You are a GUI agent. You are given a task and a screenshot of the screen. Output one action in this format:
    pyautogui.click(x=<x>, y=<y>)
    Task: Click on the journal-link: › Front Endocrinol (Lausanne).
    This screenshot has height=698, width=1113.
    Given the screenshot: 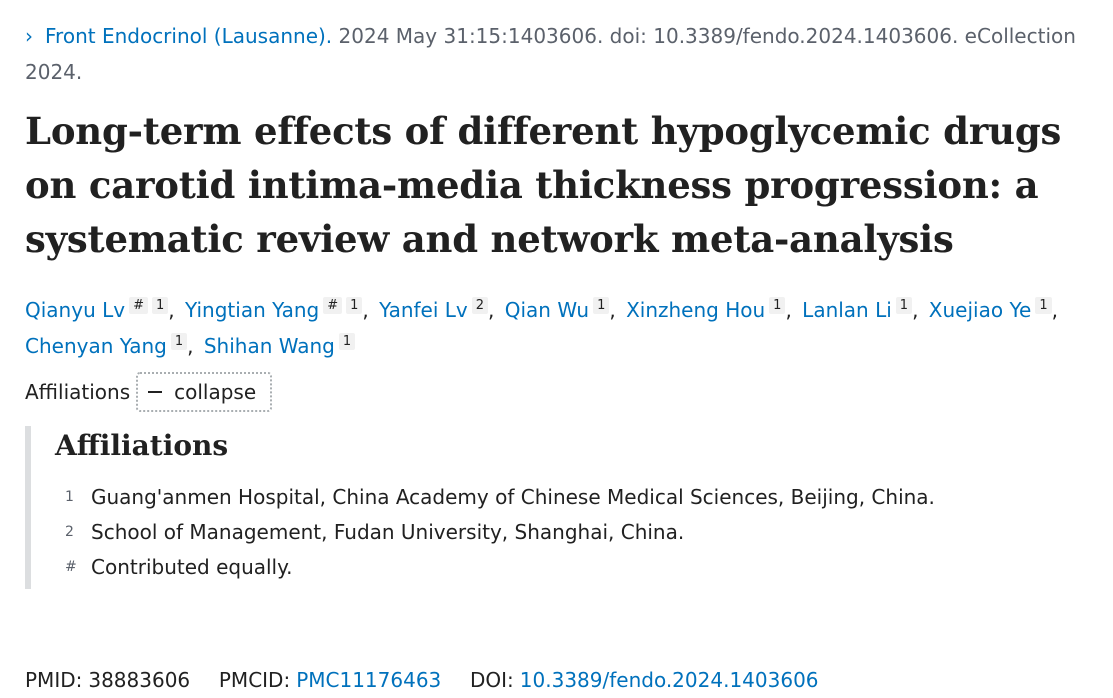 What is the action you would take?
    pyautogui.click(x=178, y=36)
    